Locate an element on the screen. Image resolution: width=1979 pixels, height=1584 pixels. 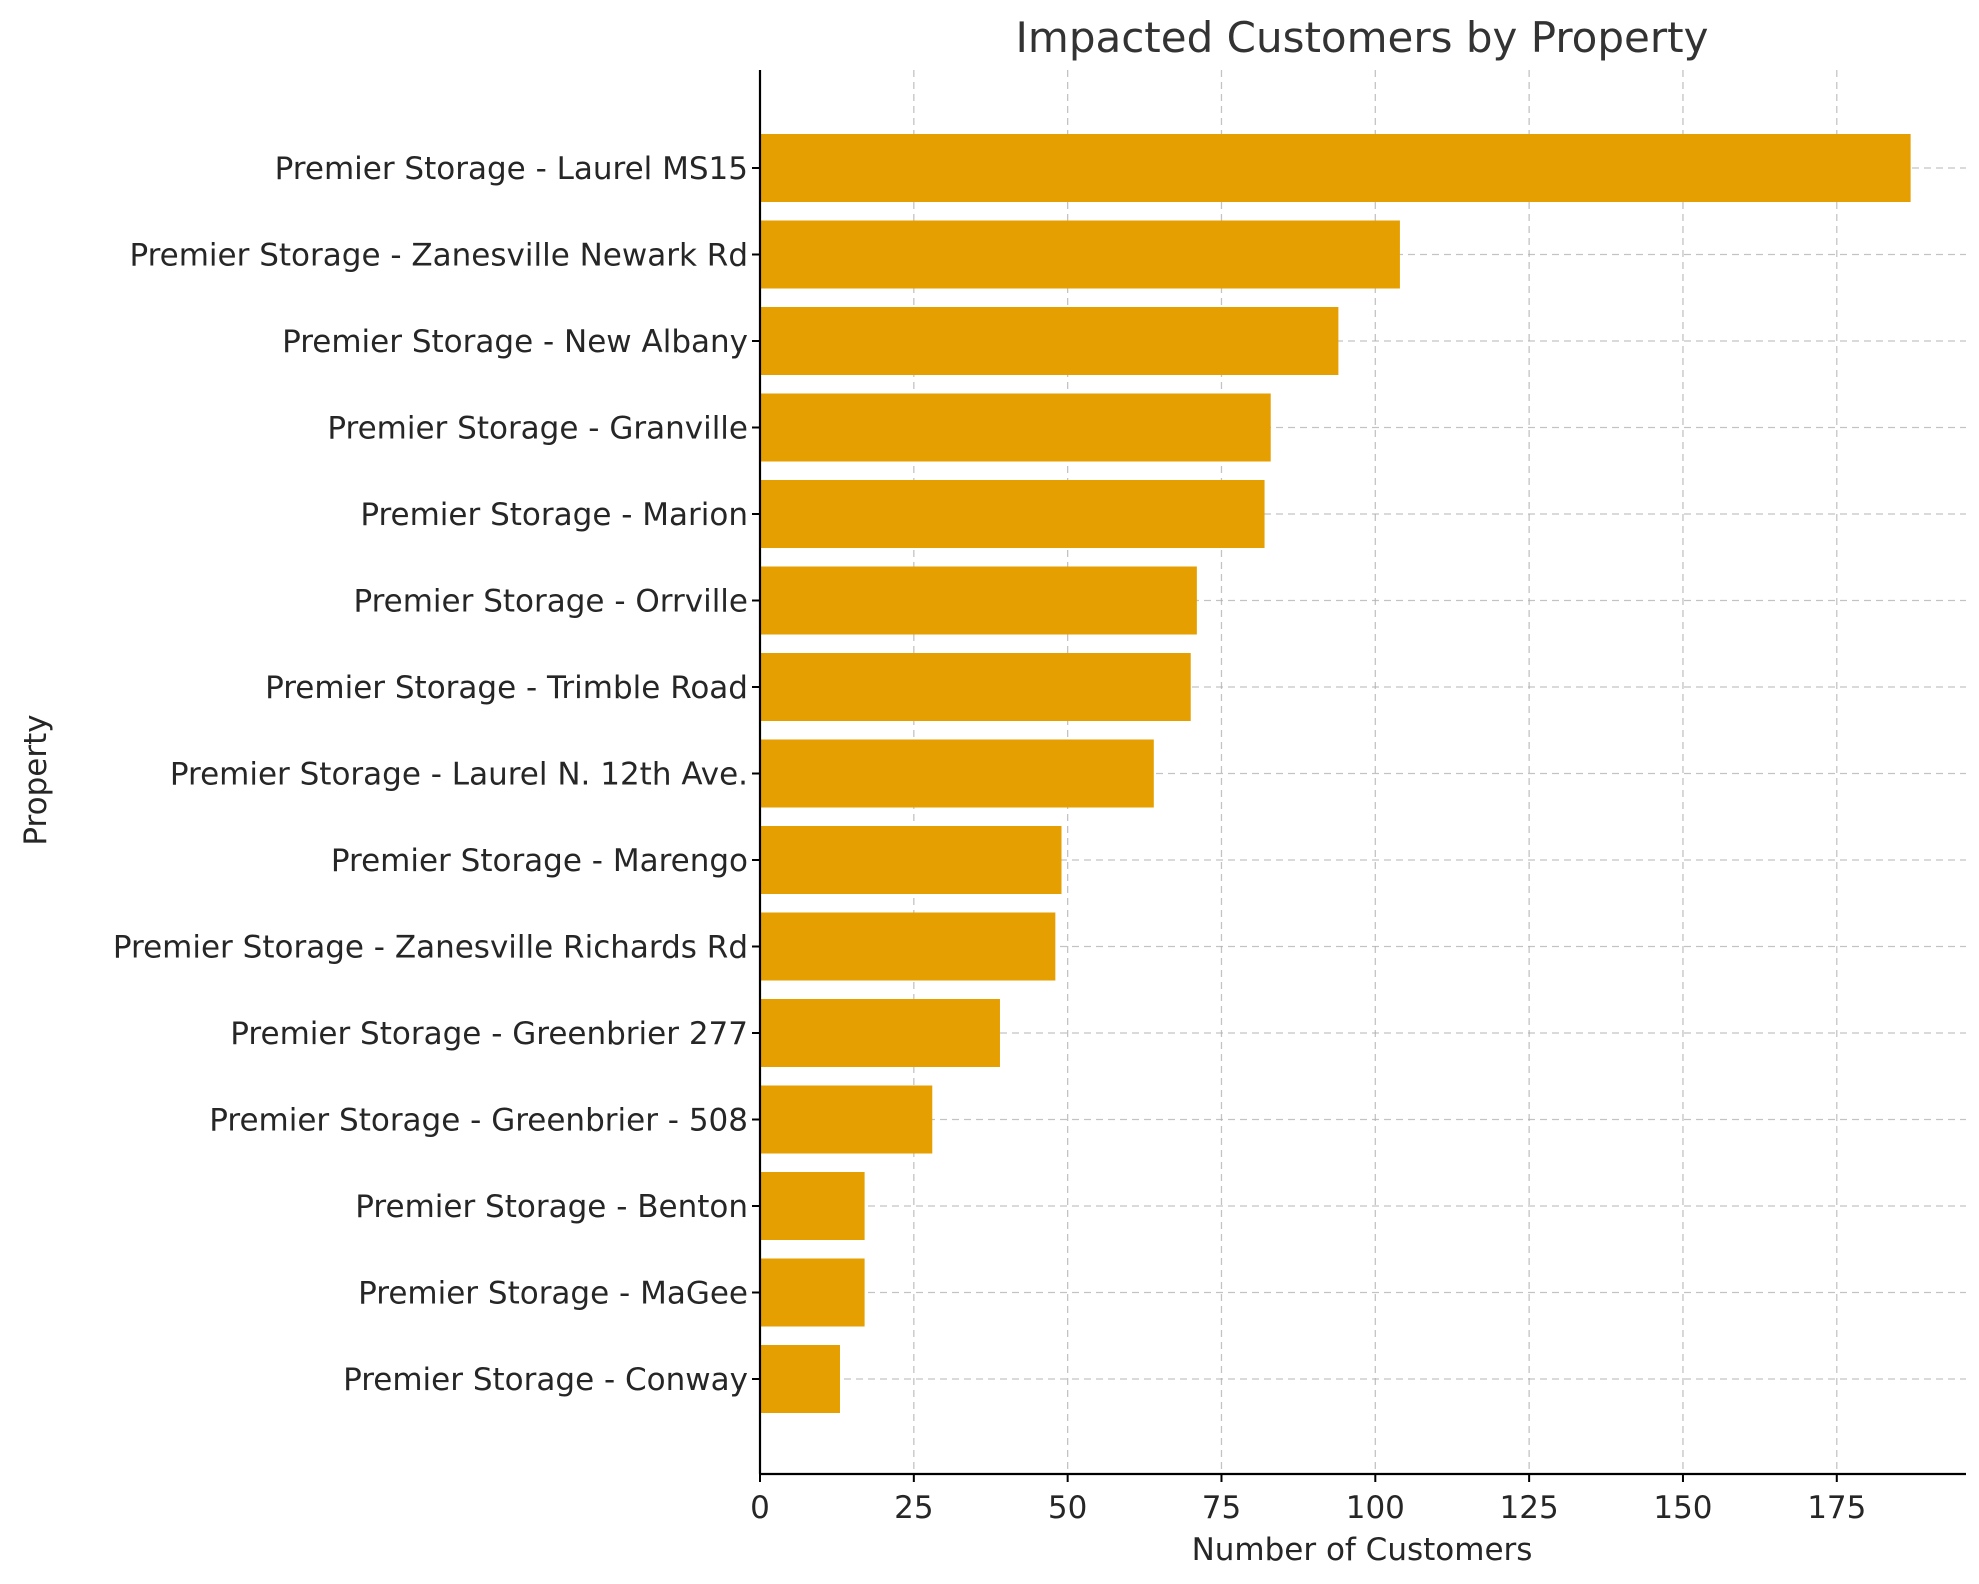
y-tick-label: Premier Storage - Zanesville Richards Rd is located at coordinates (430, 948).